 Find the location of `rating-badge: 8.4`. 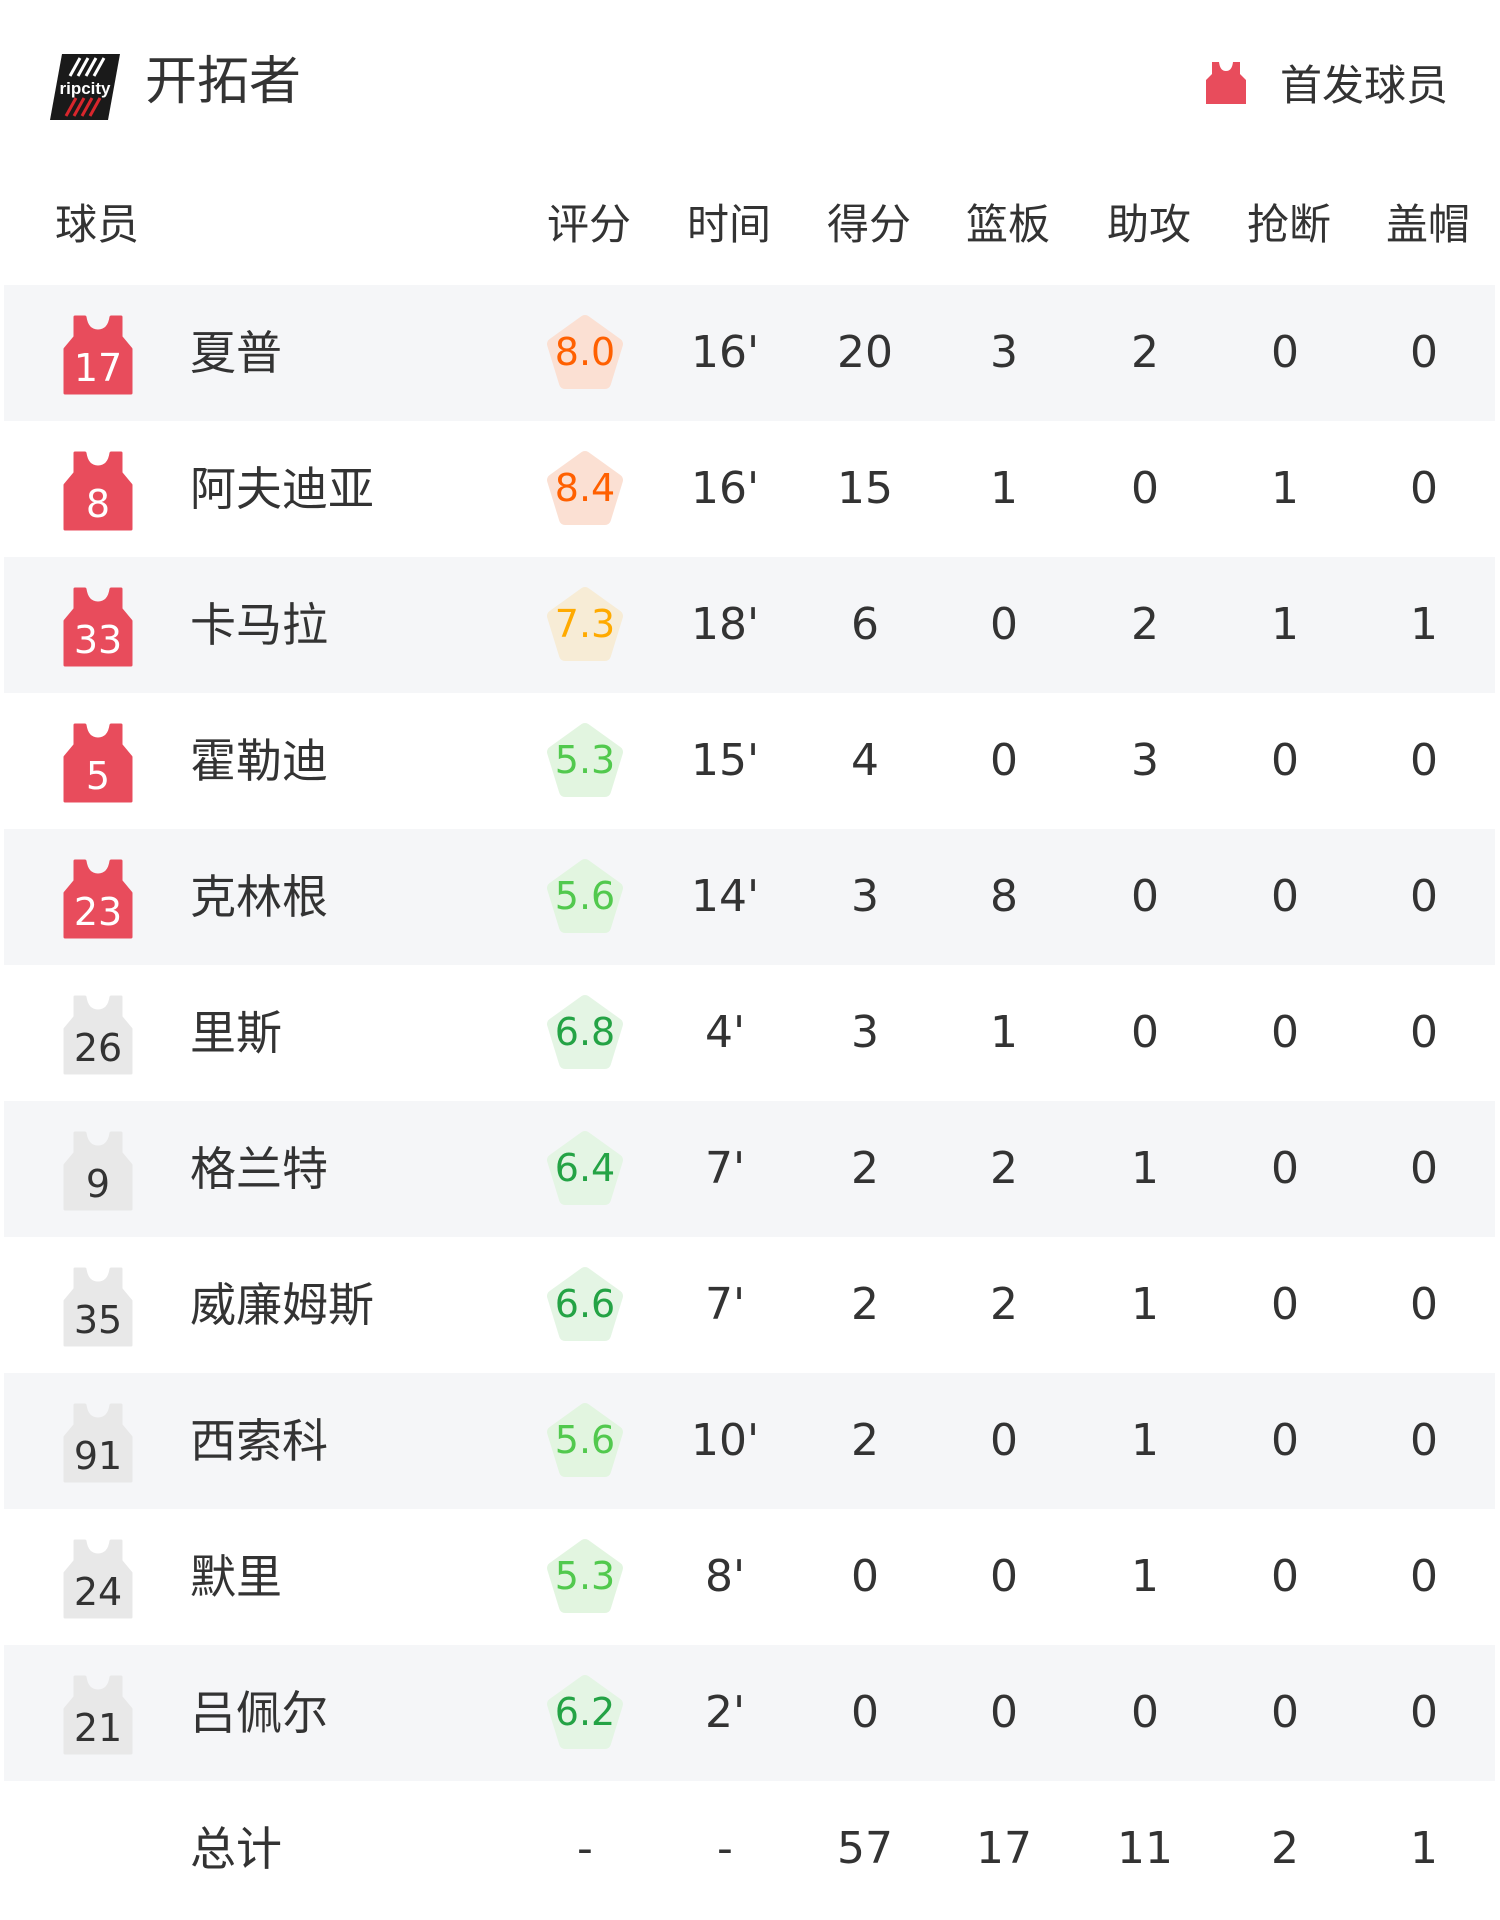

rating-badge: 8.4 is located at coordinates (585, 489).